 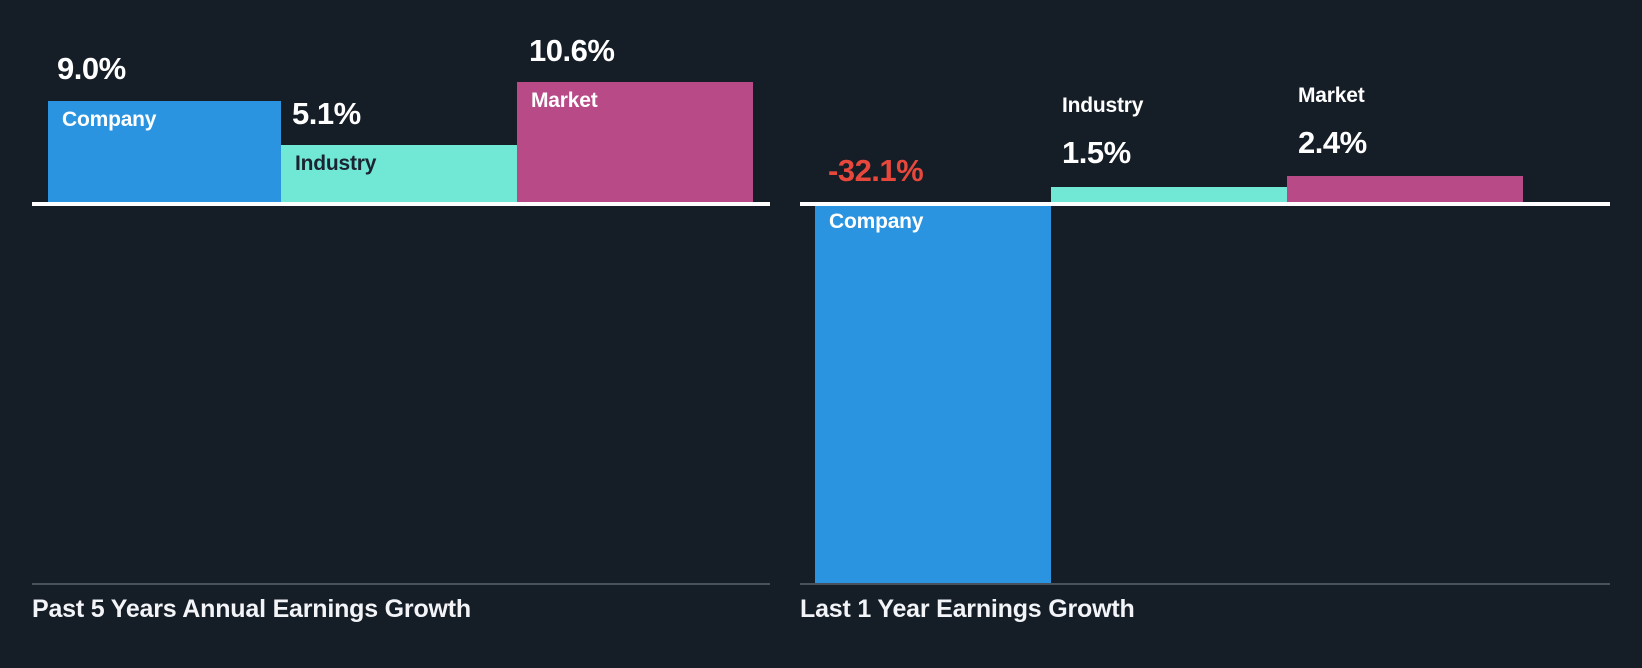 I want to click on value-label-company-right: -32.1%, so click(x=876, y=170).